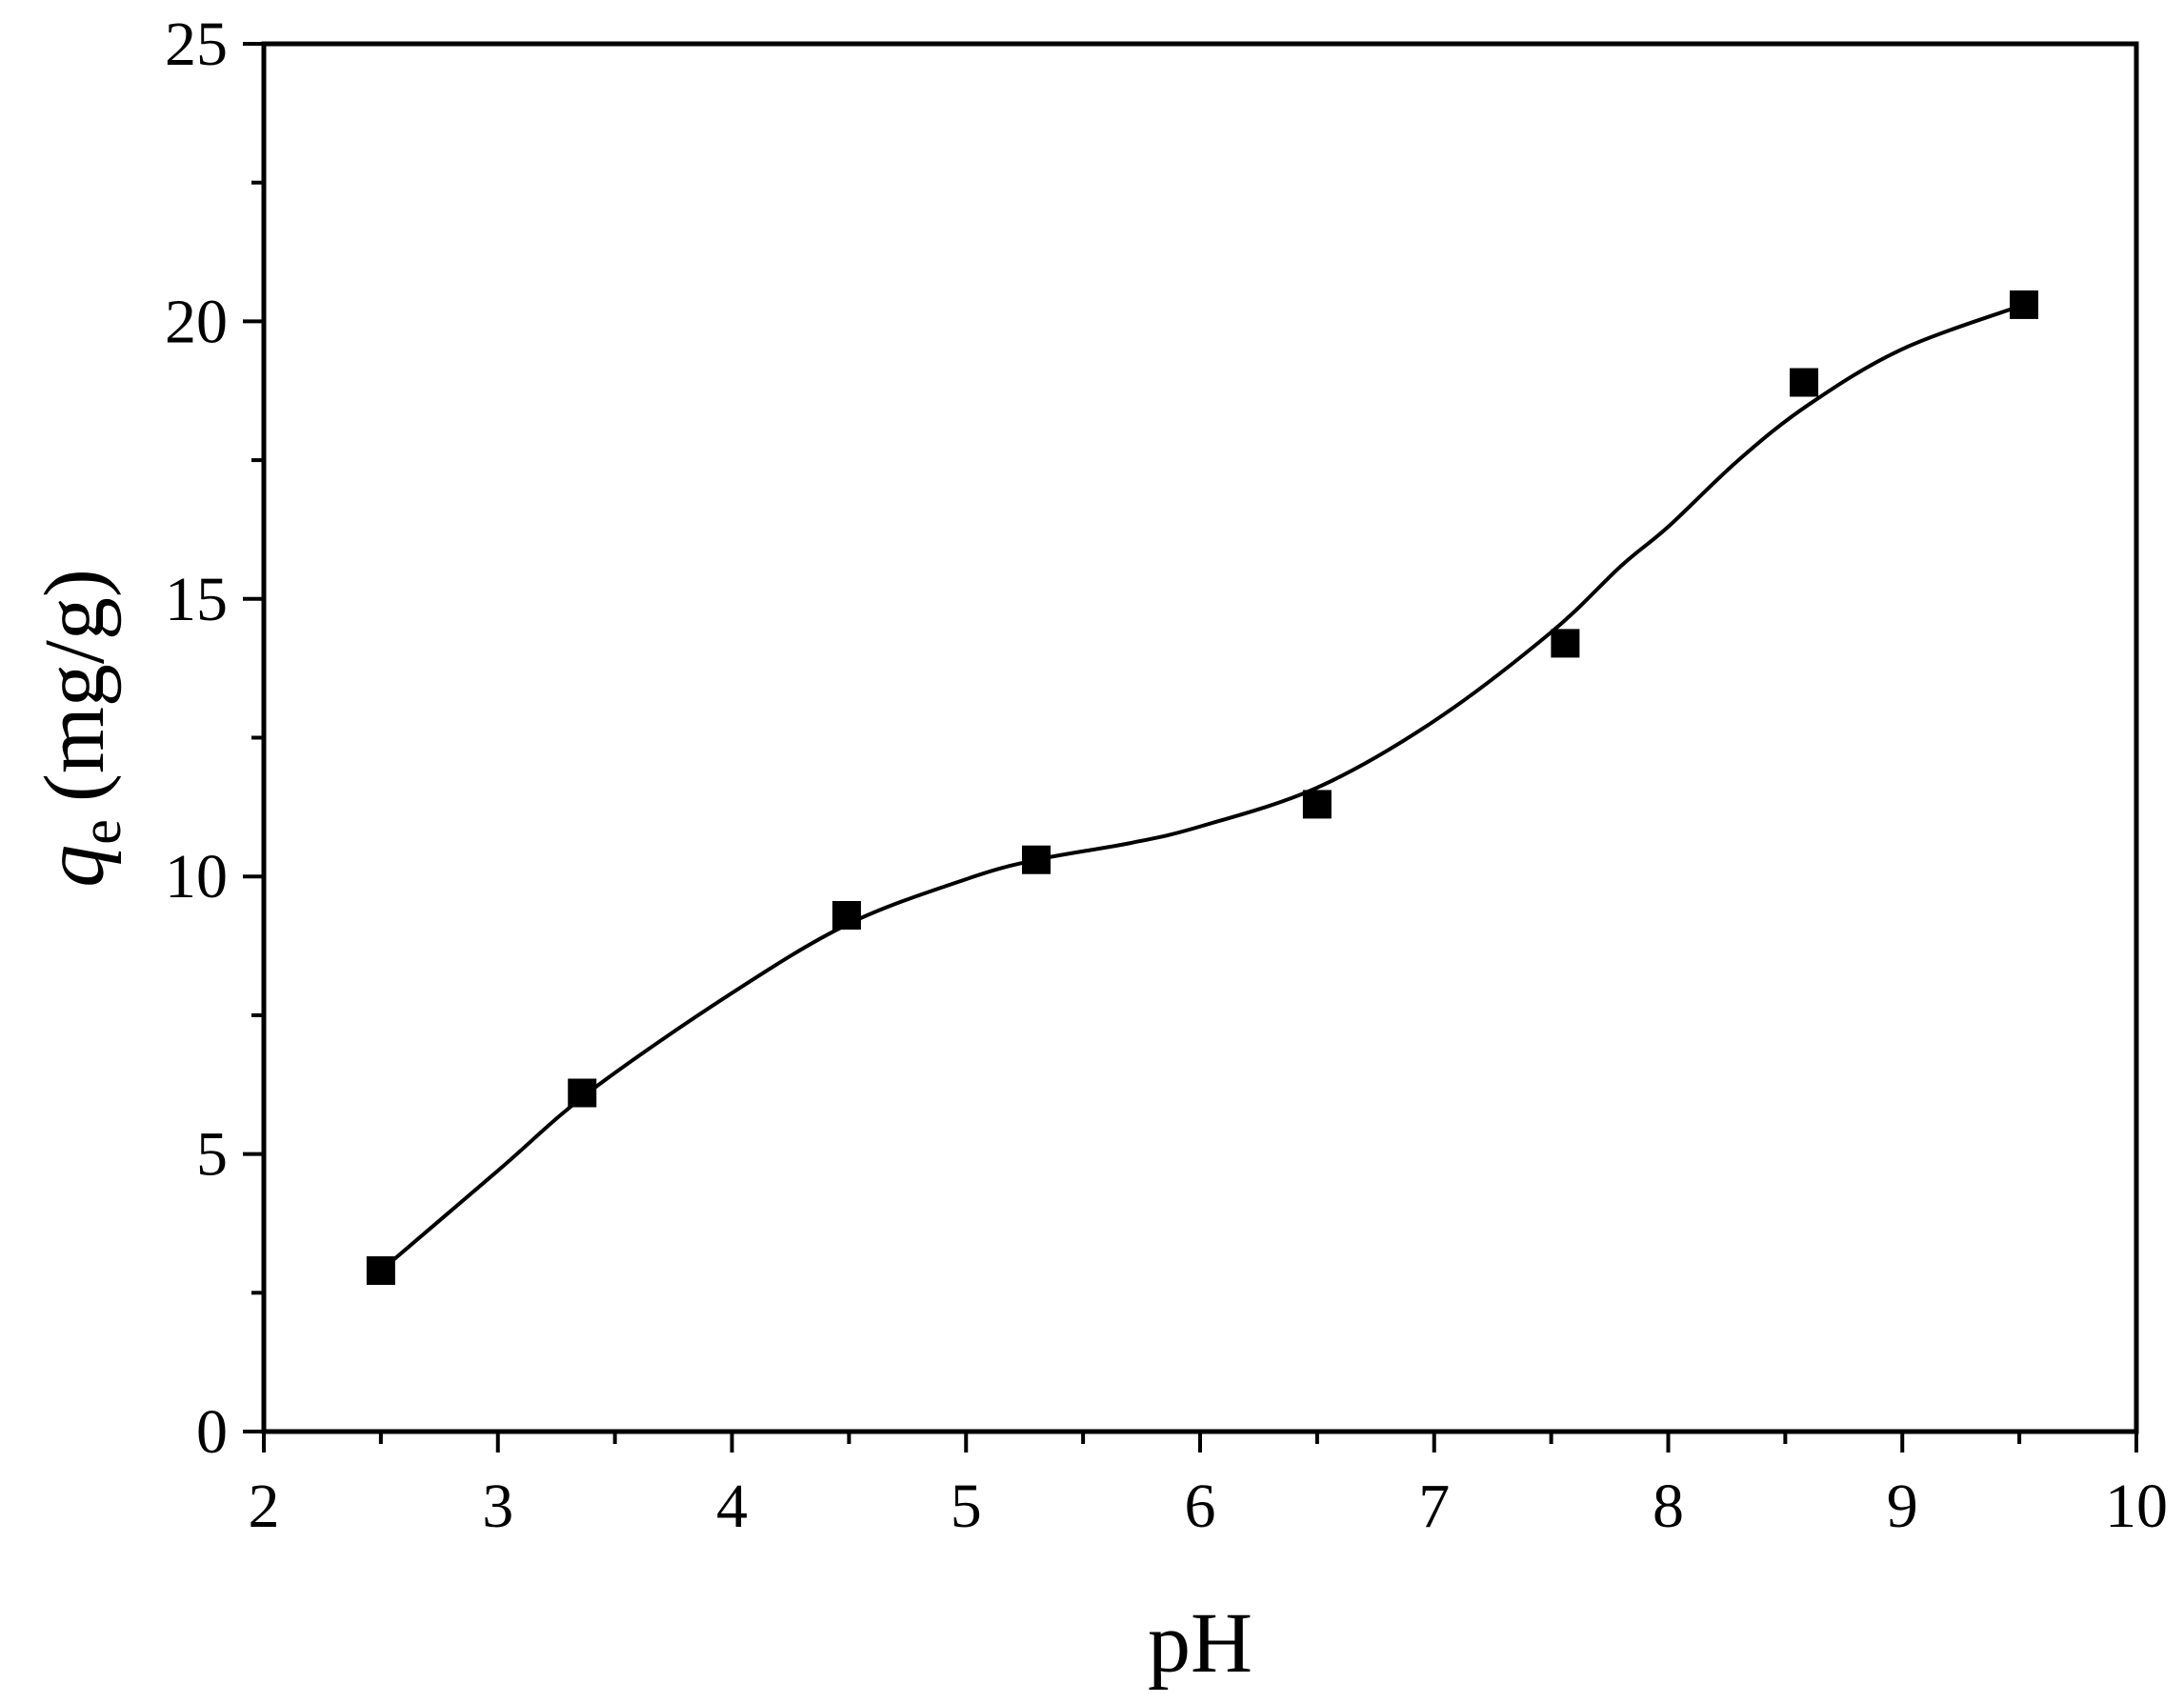 Image resolution: width=2184 pixels, height=1703 pixels. I want to click on x-axis-title: pH, so click(1200, 1643).